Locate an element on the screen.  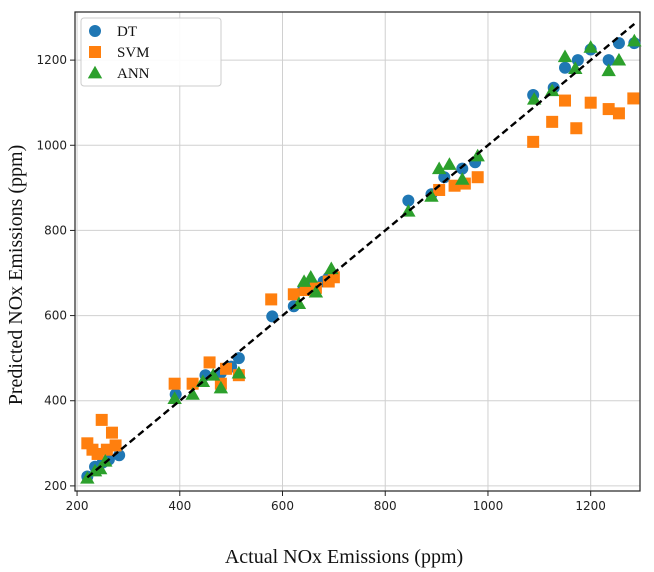
y-tick-label: 200 is located at coordinates (55, 486).